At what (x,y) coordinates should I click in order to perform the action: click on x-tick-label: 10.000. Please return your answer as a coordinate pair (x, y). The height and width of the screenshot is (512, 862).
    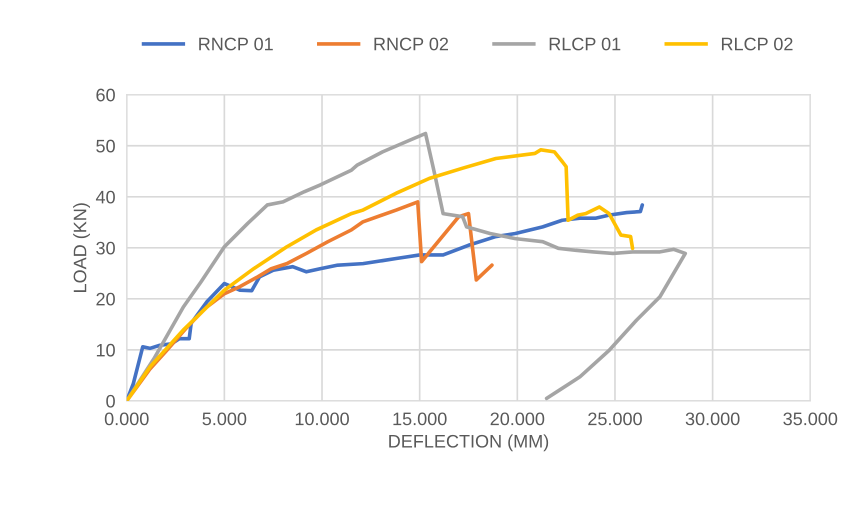
    Looking at the image, I should click on (322, 419).